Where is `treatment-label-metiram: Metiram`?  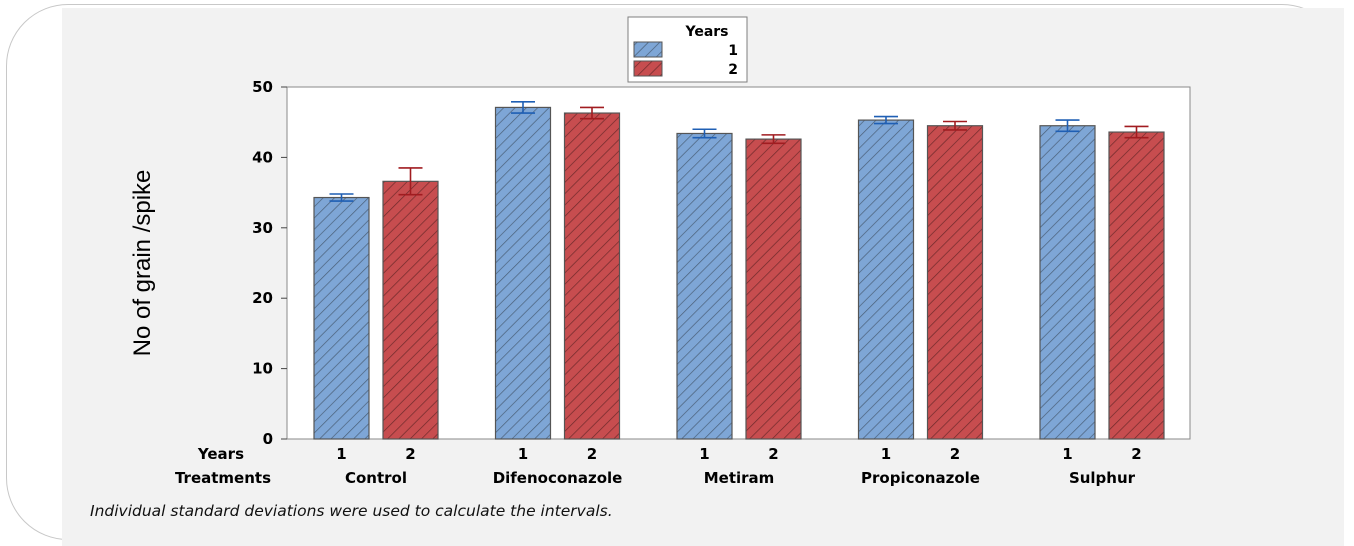 treatment-label-metiram: Metiram is located at coordinates (739, 478).